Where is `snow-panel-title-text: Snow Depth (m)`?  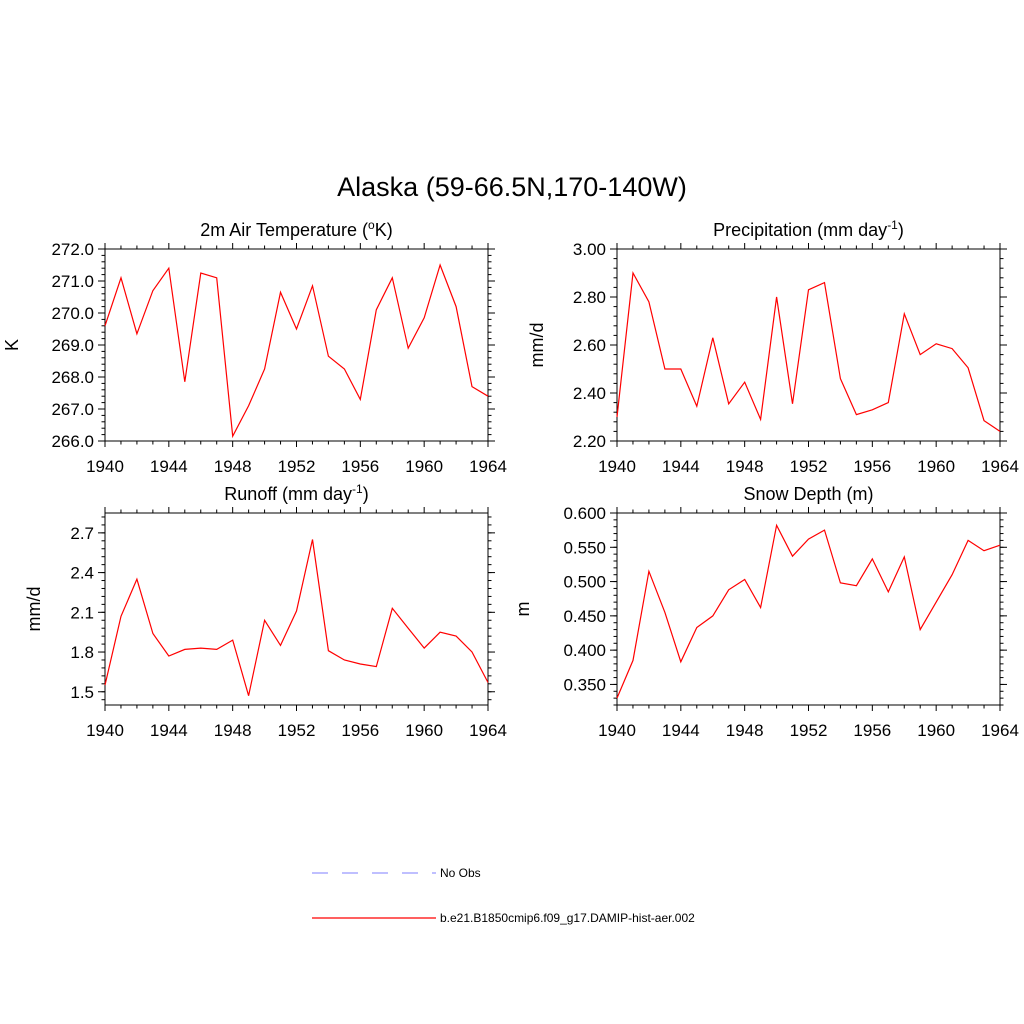
snow-panel-title-text: Snow Depth (m) is located at coordinates (808, 494).